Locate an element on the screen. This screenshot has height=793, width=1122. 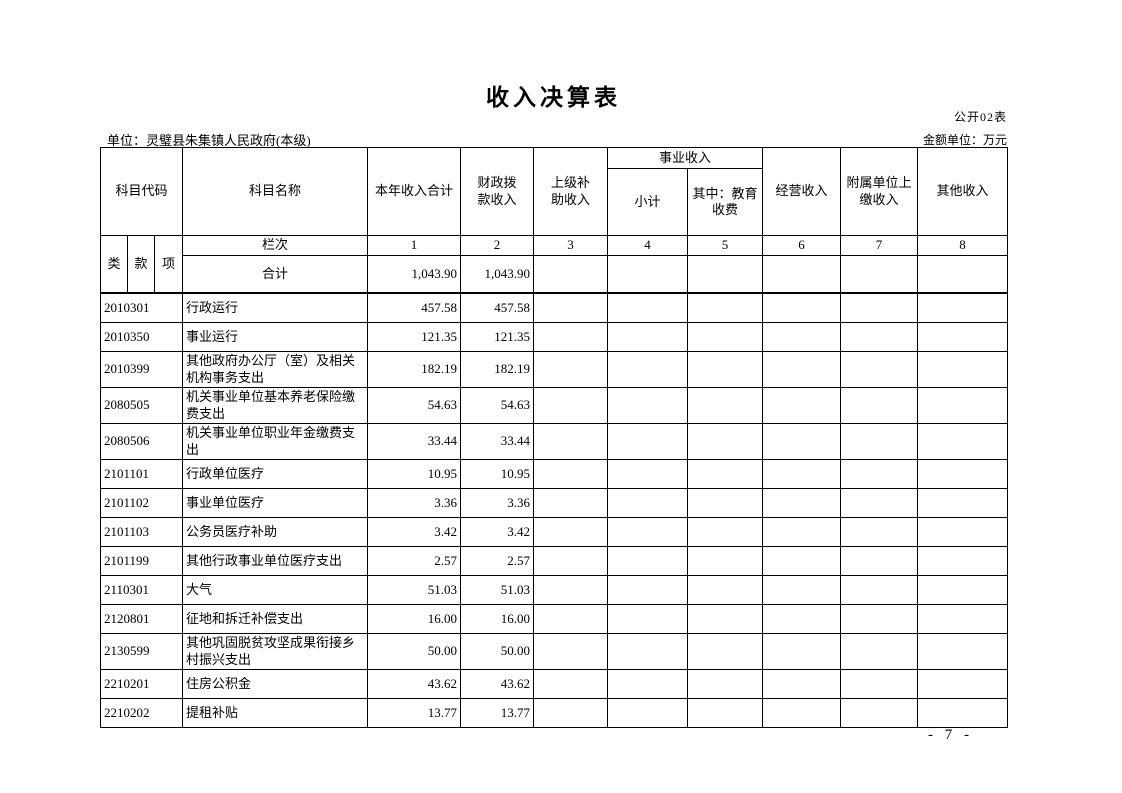
col-header-section: 款 is located at coordinates (141, 264).